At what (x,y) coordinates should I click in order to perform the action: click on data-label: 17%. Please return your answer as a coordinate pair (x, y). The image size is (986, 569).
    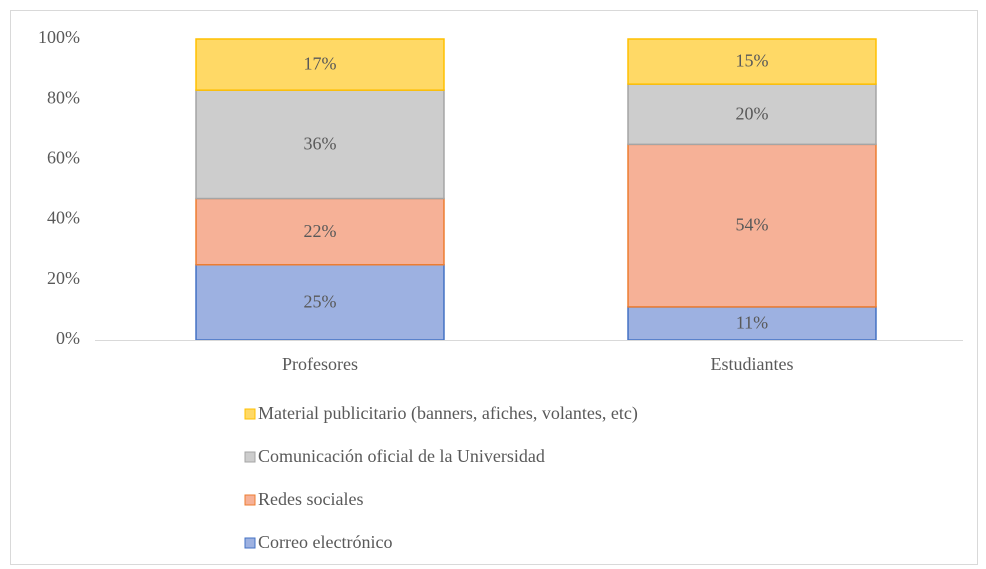
    Looking at the image, I should click on (320, 64).